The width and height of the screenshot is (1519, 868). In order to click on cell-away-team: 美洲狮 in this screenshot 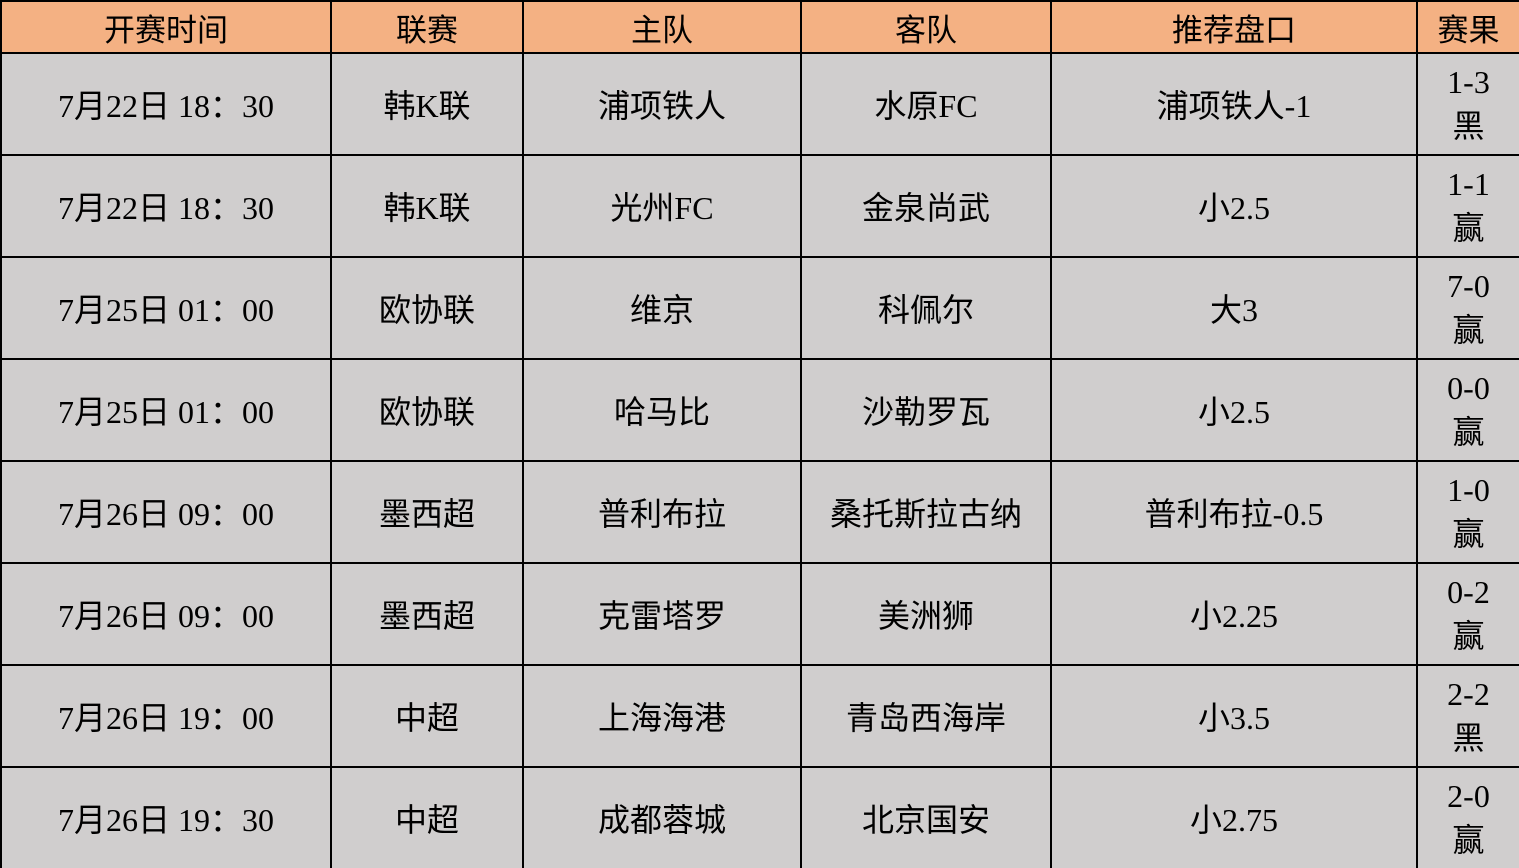, I will do `click(926, 614)`.